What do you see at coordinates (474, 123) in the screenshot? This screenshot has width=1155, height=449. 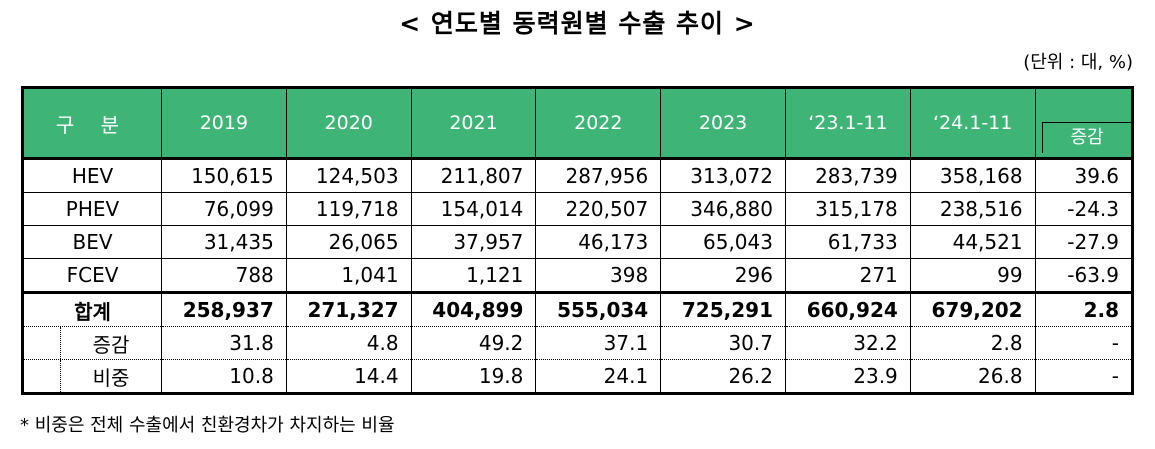 I see `header-year: 2021` at bounding box center [474, 123].